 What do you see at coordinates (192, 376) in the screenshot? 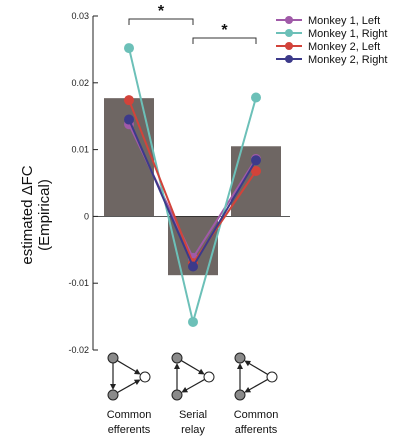
I see `diagram-icons` at bounding box center [192, 376].